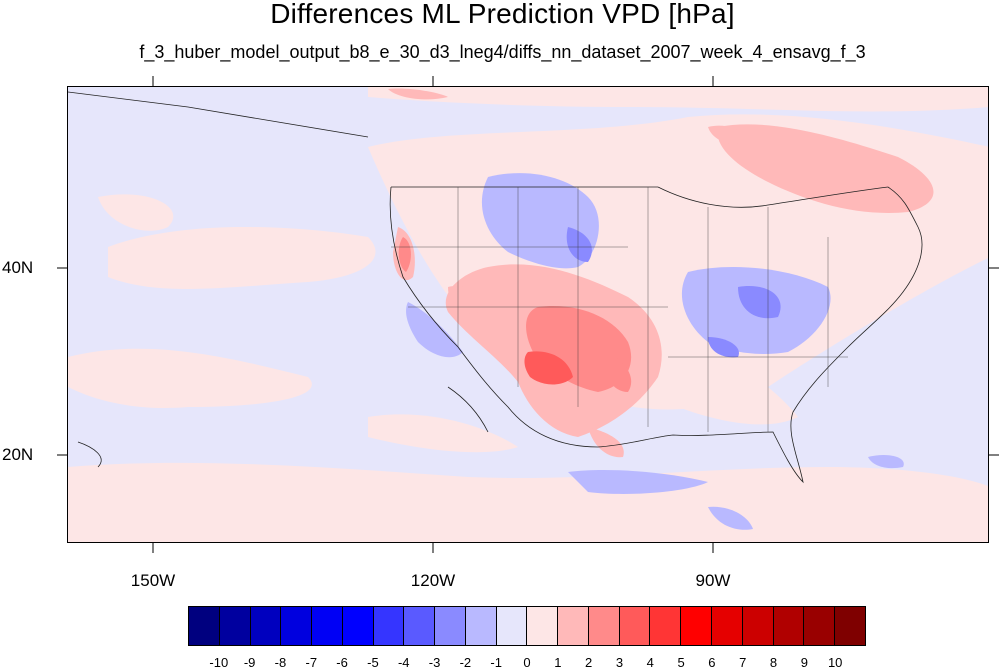 The width and height of the screenshot is (1005, 672). I want to click on color-legend-label: -4, so click(403, 662).